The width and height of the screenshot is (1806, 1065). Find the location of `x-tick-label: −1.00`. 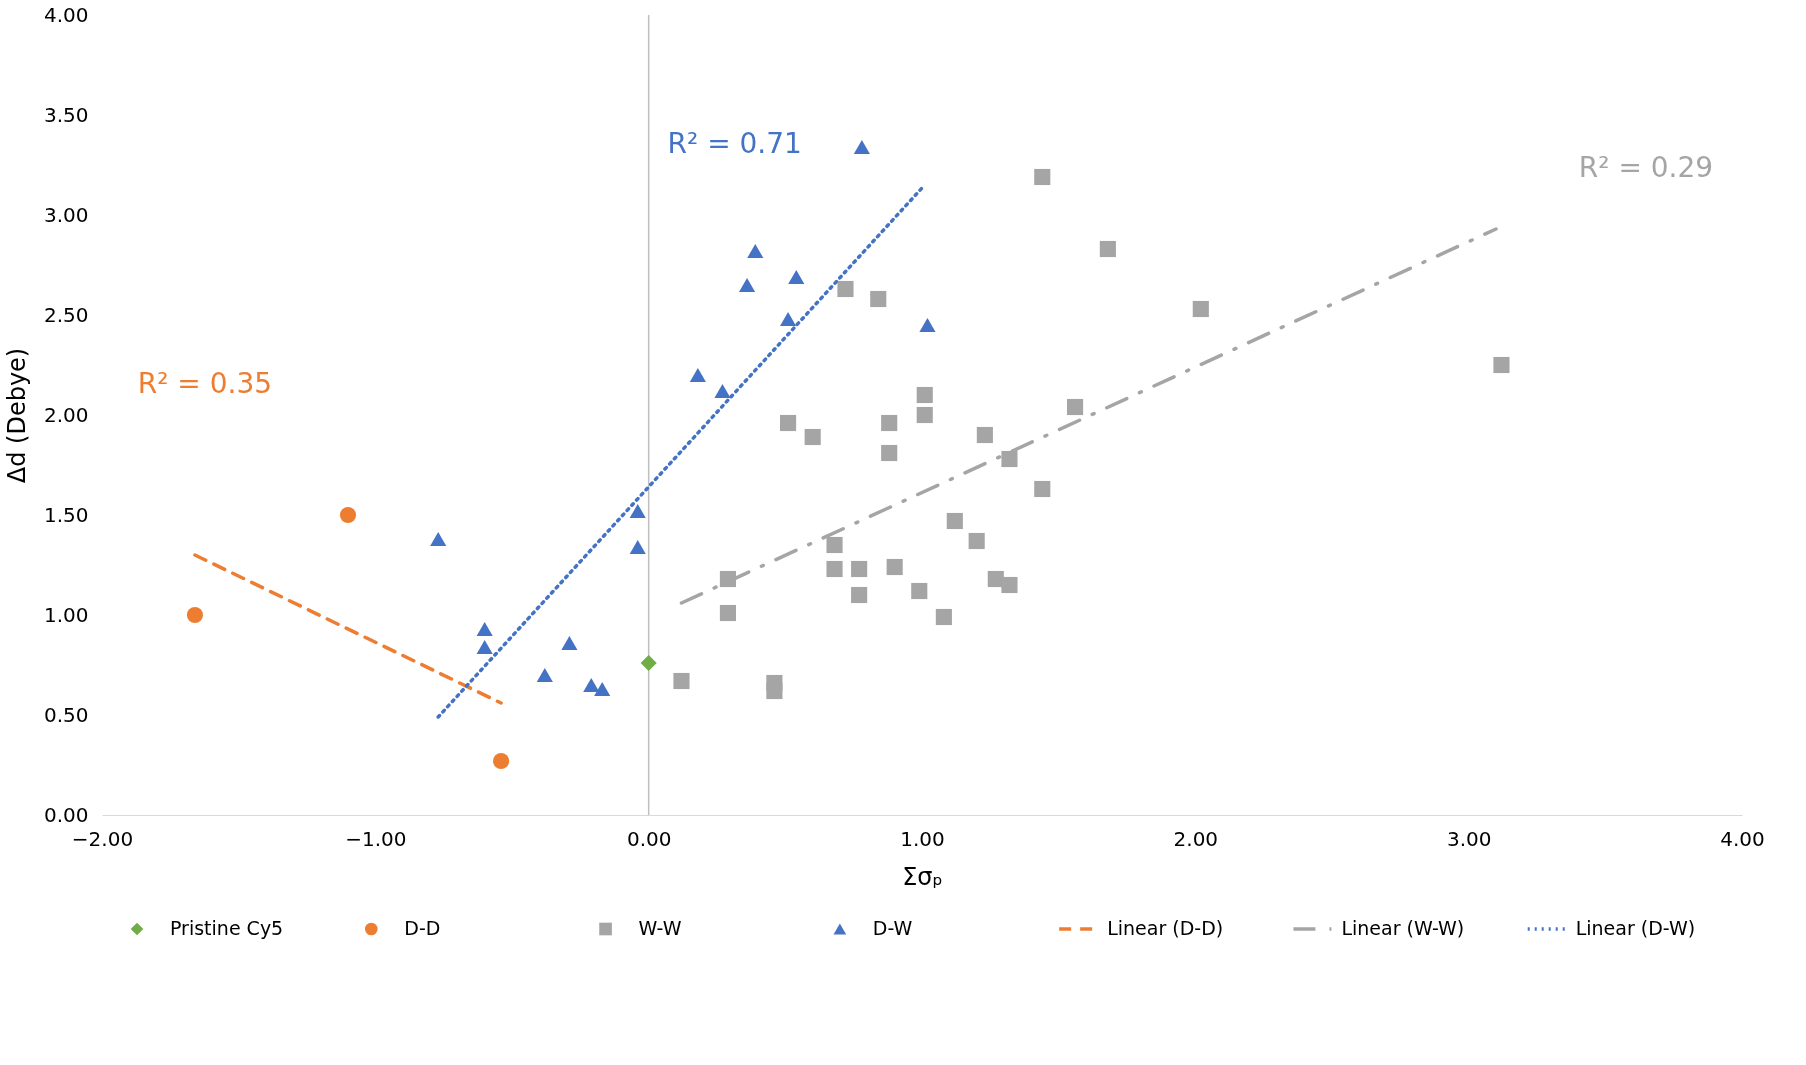

x-tick-label: −1.00 is located at coordinates (376, 838).